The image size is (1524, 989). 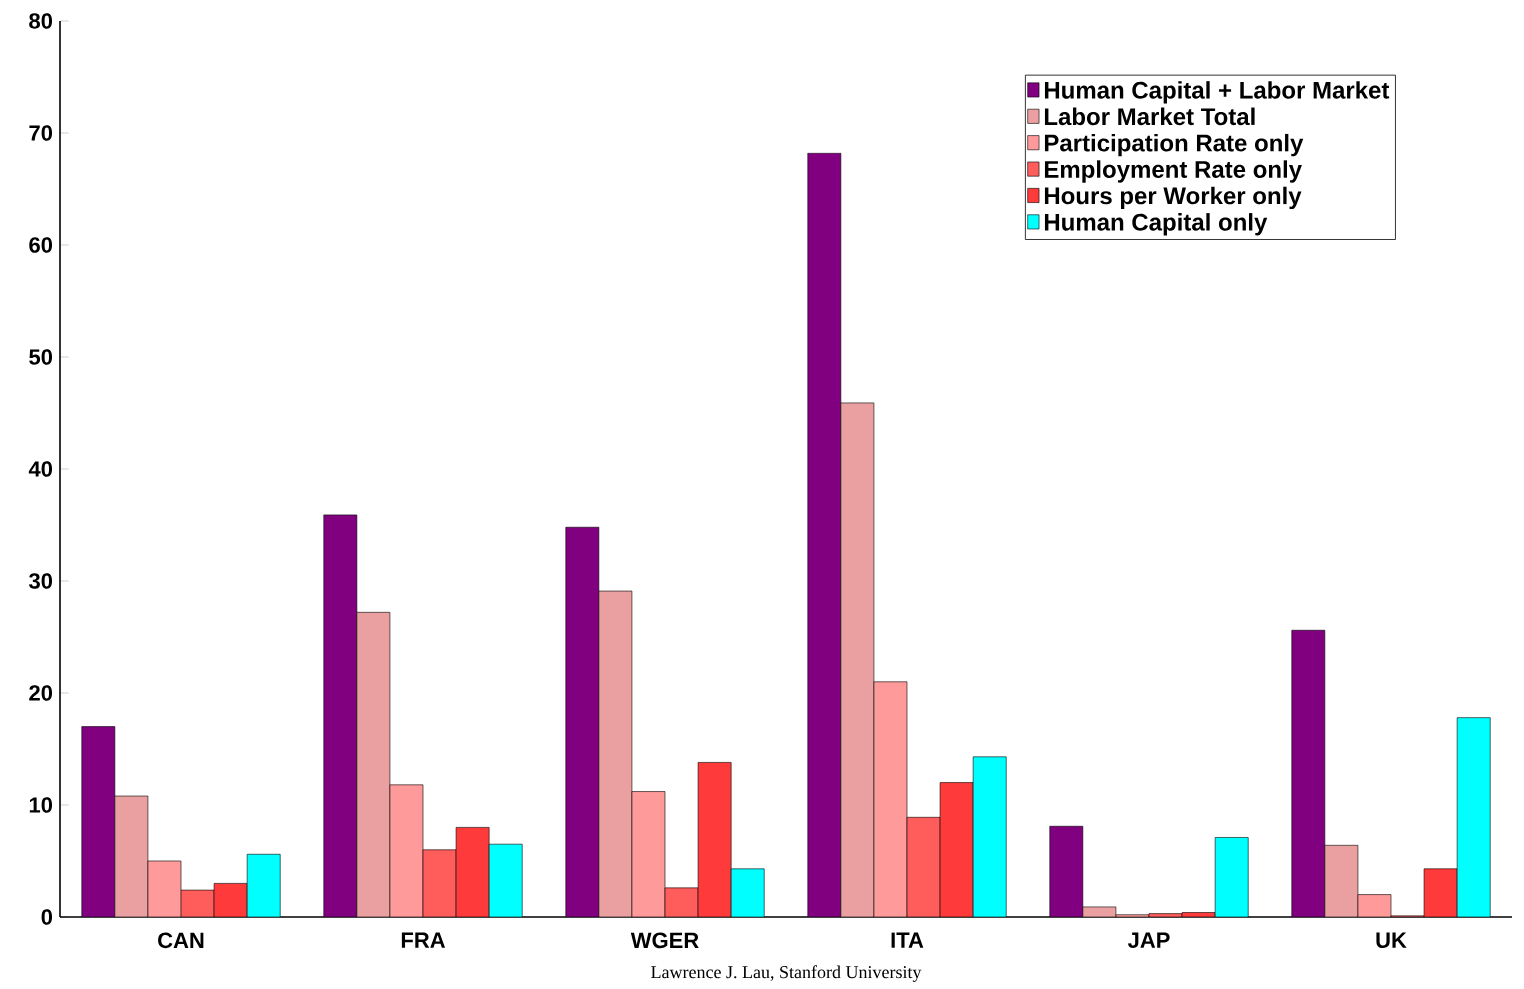 What do you see at coordinates (664, 940) in the screenshot?
I see `x-tick-label: WGER` at bounding box center [664, 940].